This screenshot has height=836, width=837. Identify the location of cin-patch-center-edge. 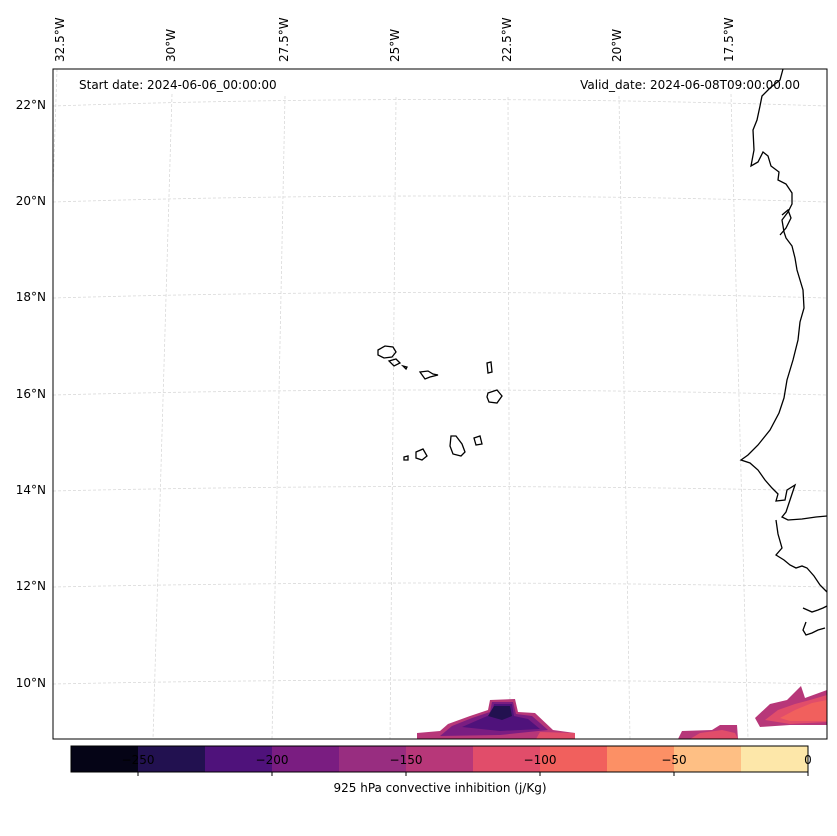
(555, 735).